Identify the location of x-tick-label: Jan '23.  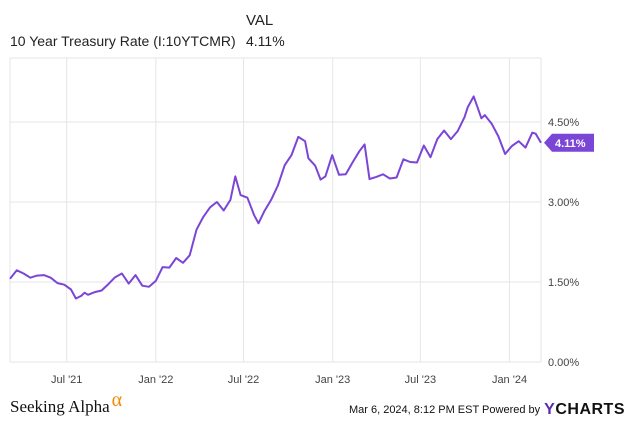
(332, 380).